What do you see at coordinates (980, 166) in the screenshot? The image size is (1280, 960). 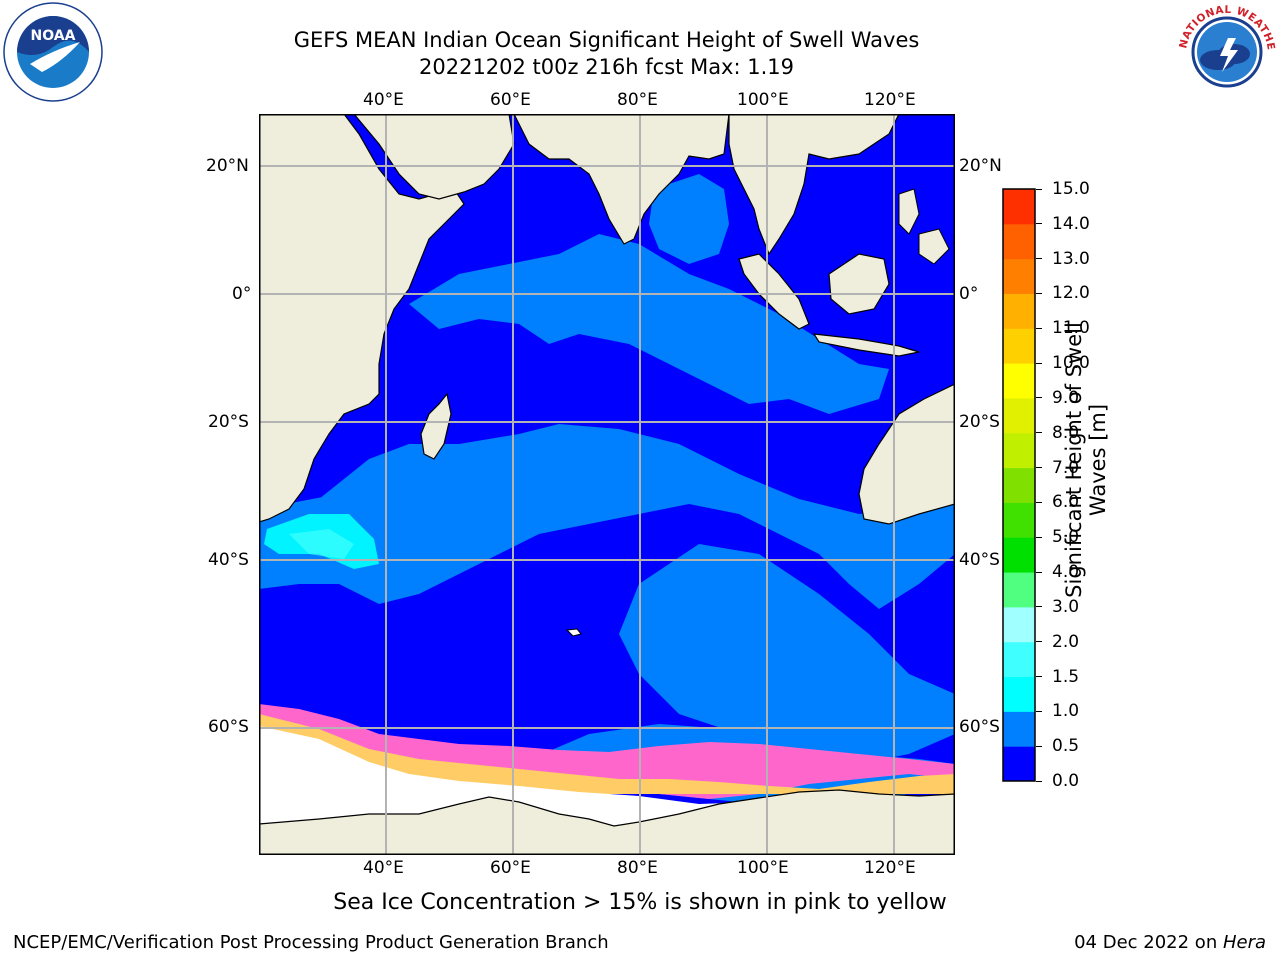 I see `lat-label-right-20n: 20°N` at bounding box center [980, 166].